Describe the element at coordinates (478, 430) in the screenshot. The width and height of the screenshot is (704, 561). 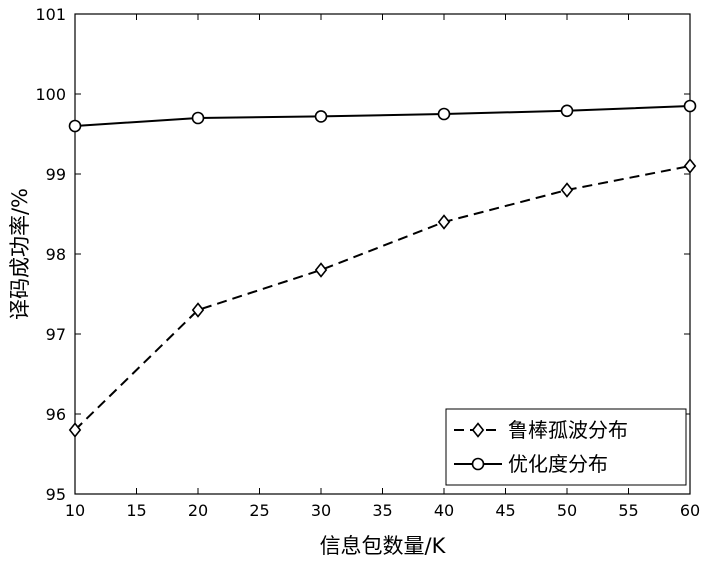
I see `legend-marker-robust-soliton` at that location.